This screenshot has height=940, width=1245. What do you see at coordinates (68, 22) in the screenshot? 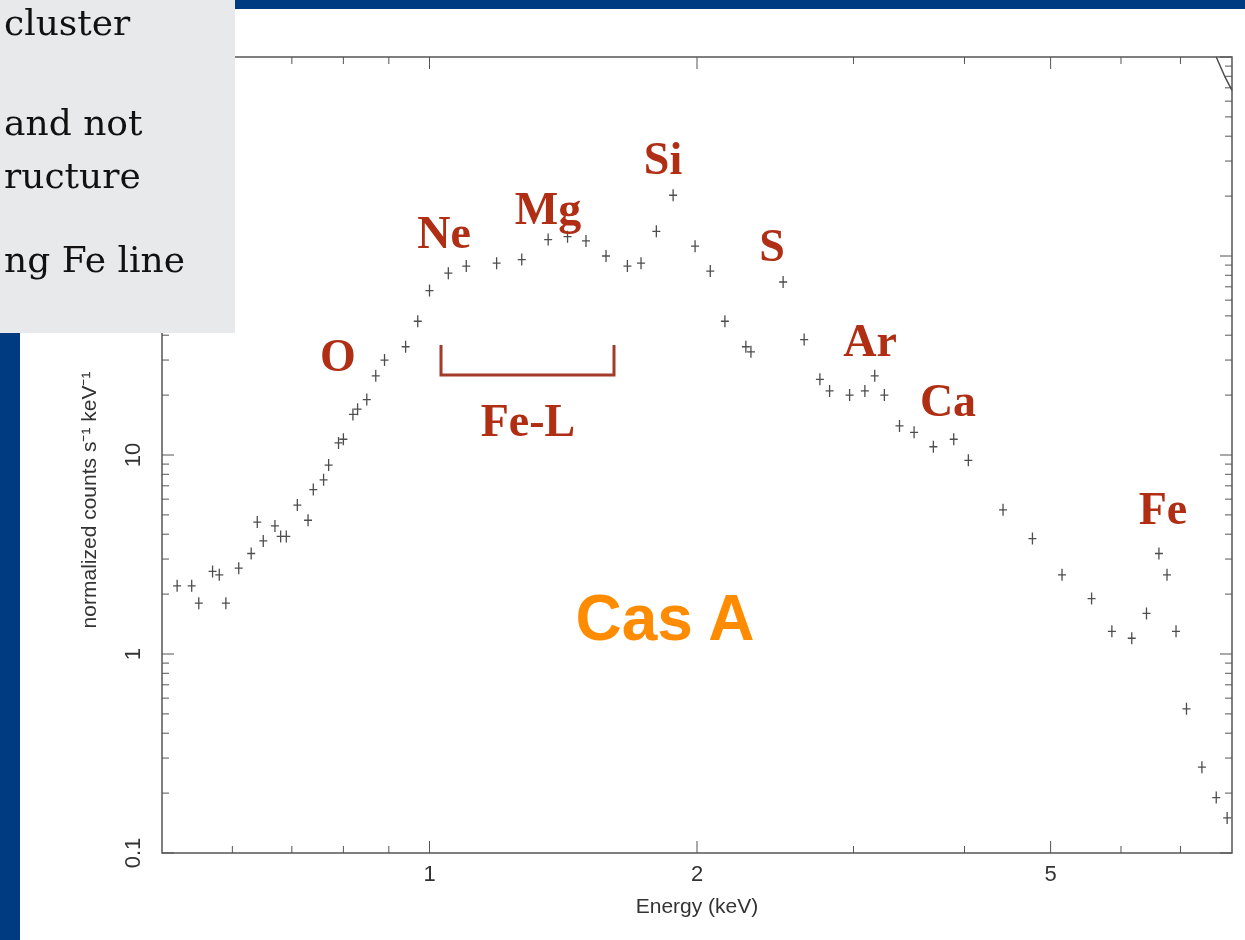
I see `text: cluster` at bounding box center [68, 22].